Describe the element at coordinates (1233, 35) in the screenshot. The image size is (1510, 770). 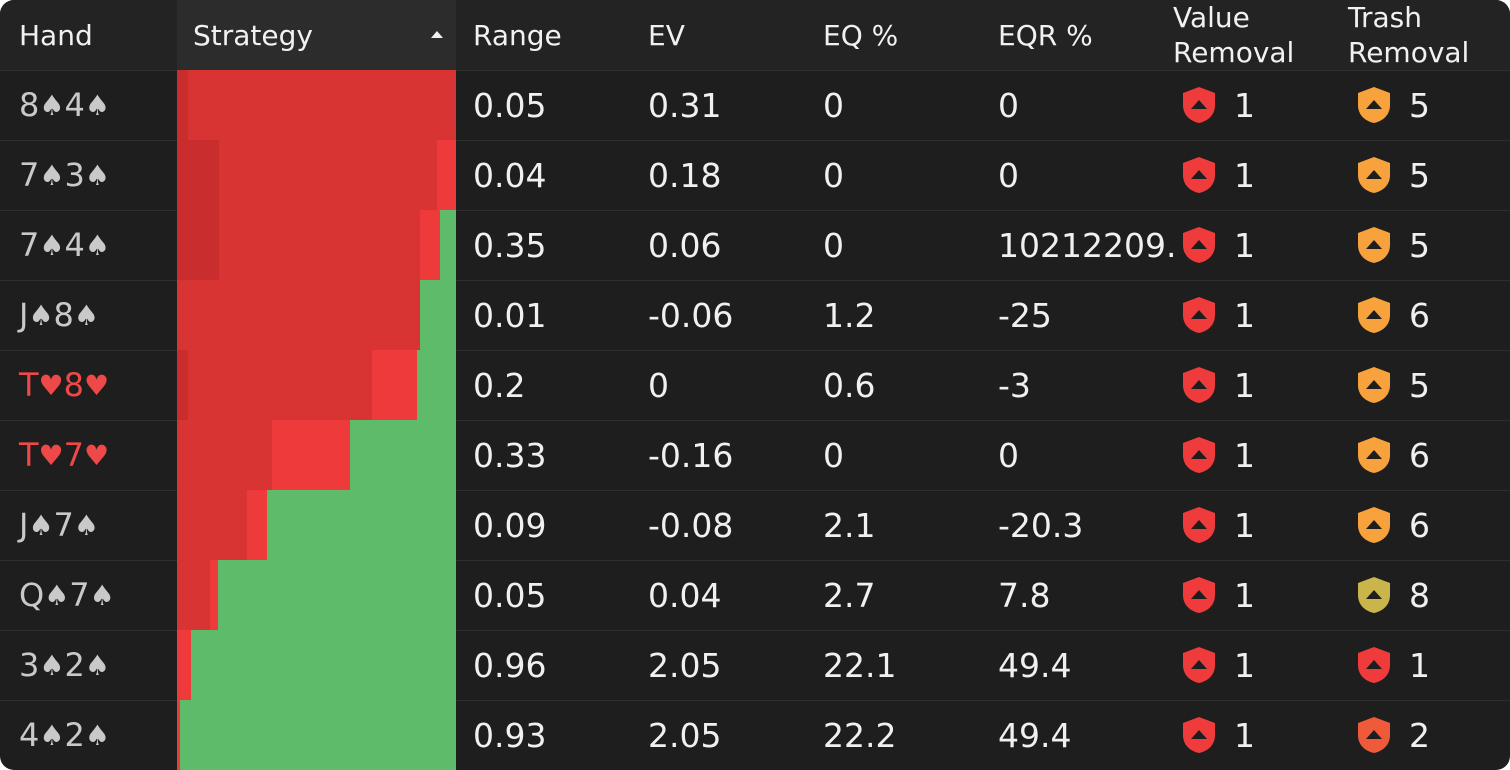
I see `column-header-value-removal: Value Removal` at that location.